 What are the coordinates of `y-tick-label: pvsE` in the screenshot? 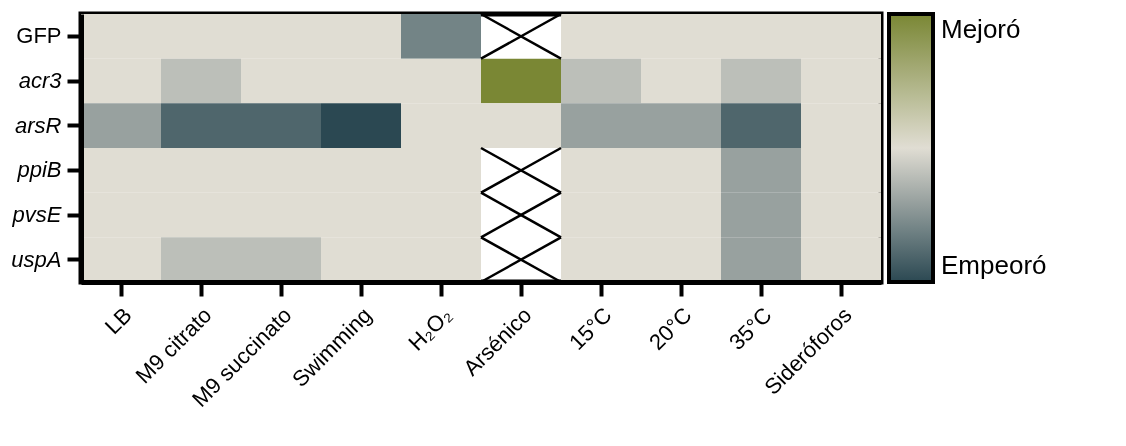 It's located at (36, 214).